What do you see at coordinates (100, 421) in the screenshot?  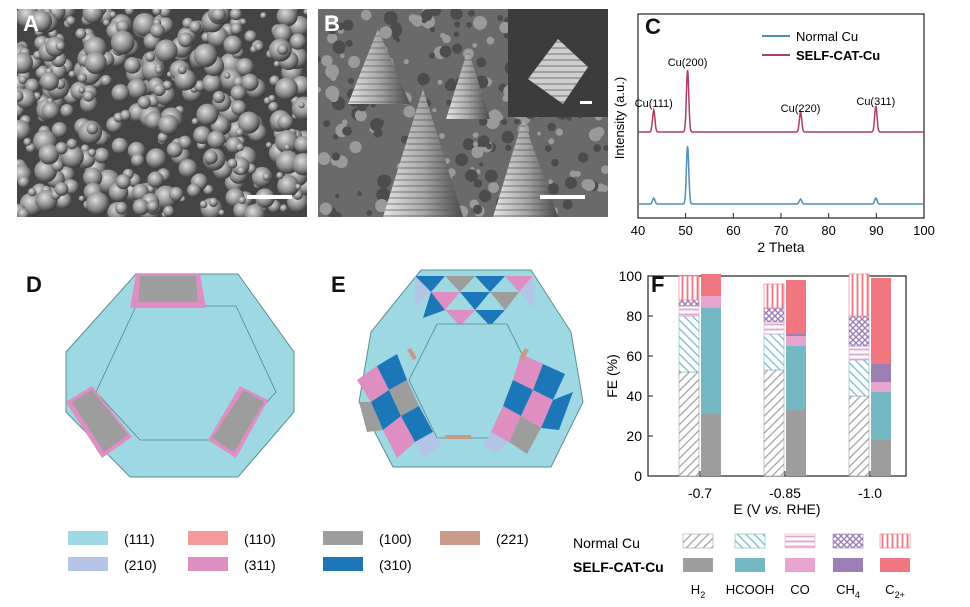 I see `facet-100-left` at bounding box center [100, 421].